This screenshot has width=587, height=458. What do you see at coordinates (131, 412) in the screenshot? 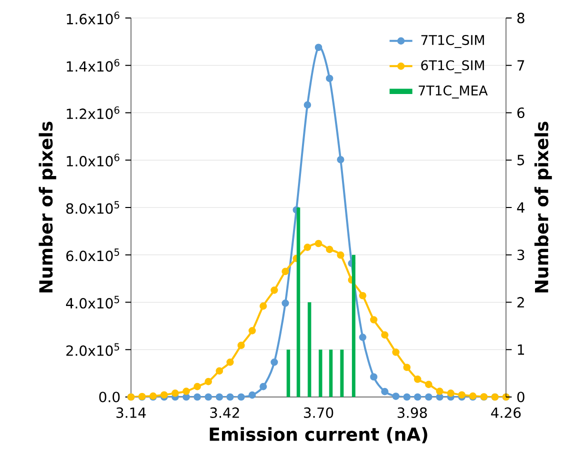
I see `x-tick-label: 3.14` at bounding box center [131, 412].